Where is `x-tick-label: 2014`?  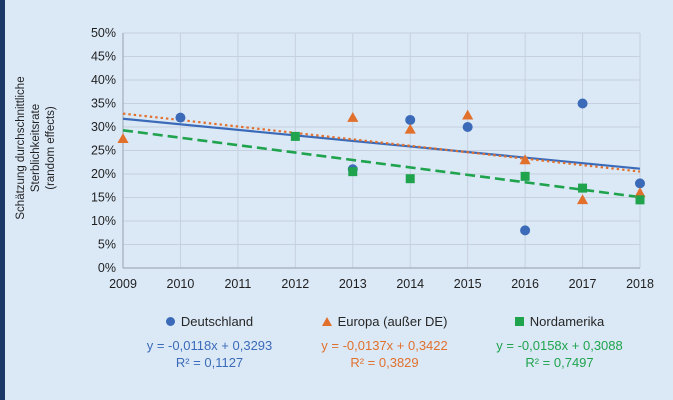 x-tick-label: 2014 is located at coordinates (410, 284).